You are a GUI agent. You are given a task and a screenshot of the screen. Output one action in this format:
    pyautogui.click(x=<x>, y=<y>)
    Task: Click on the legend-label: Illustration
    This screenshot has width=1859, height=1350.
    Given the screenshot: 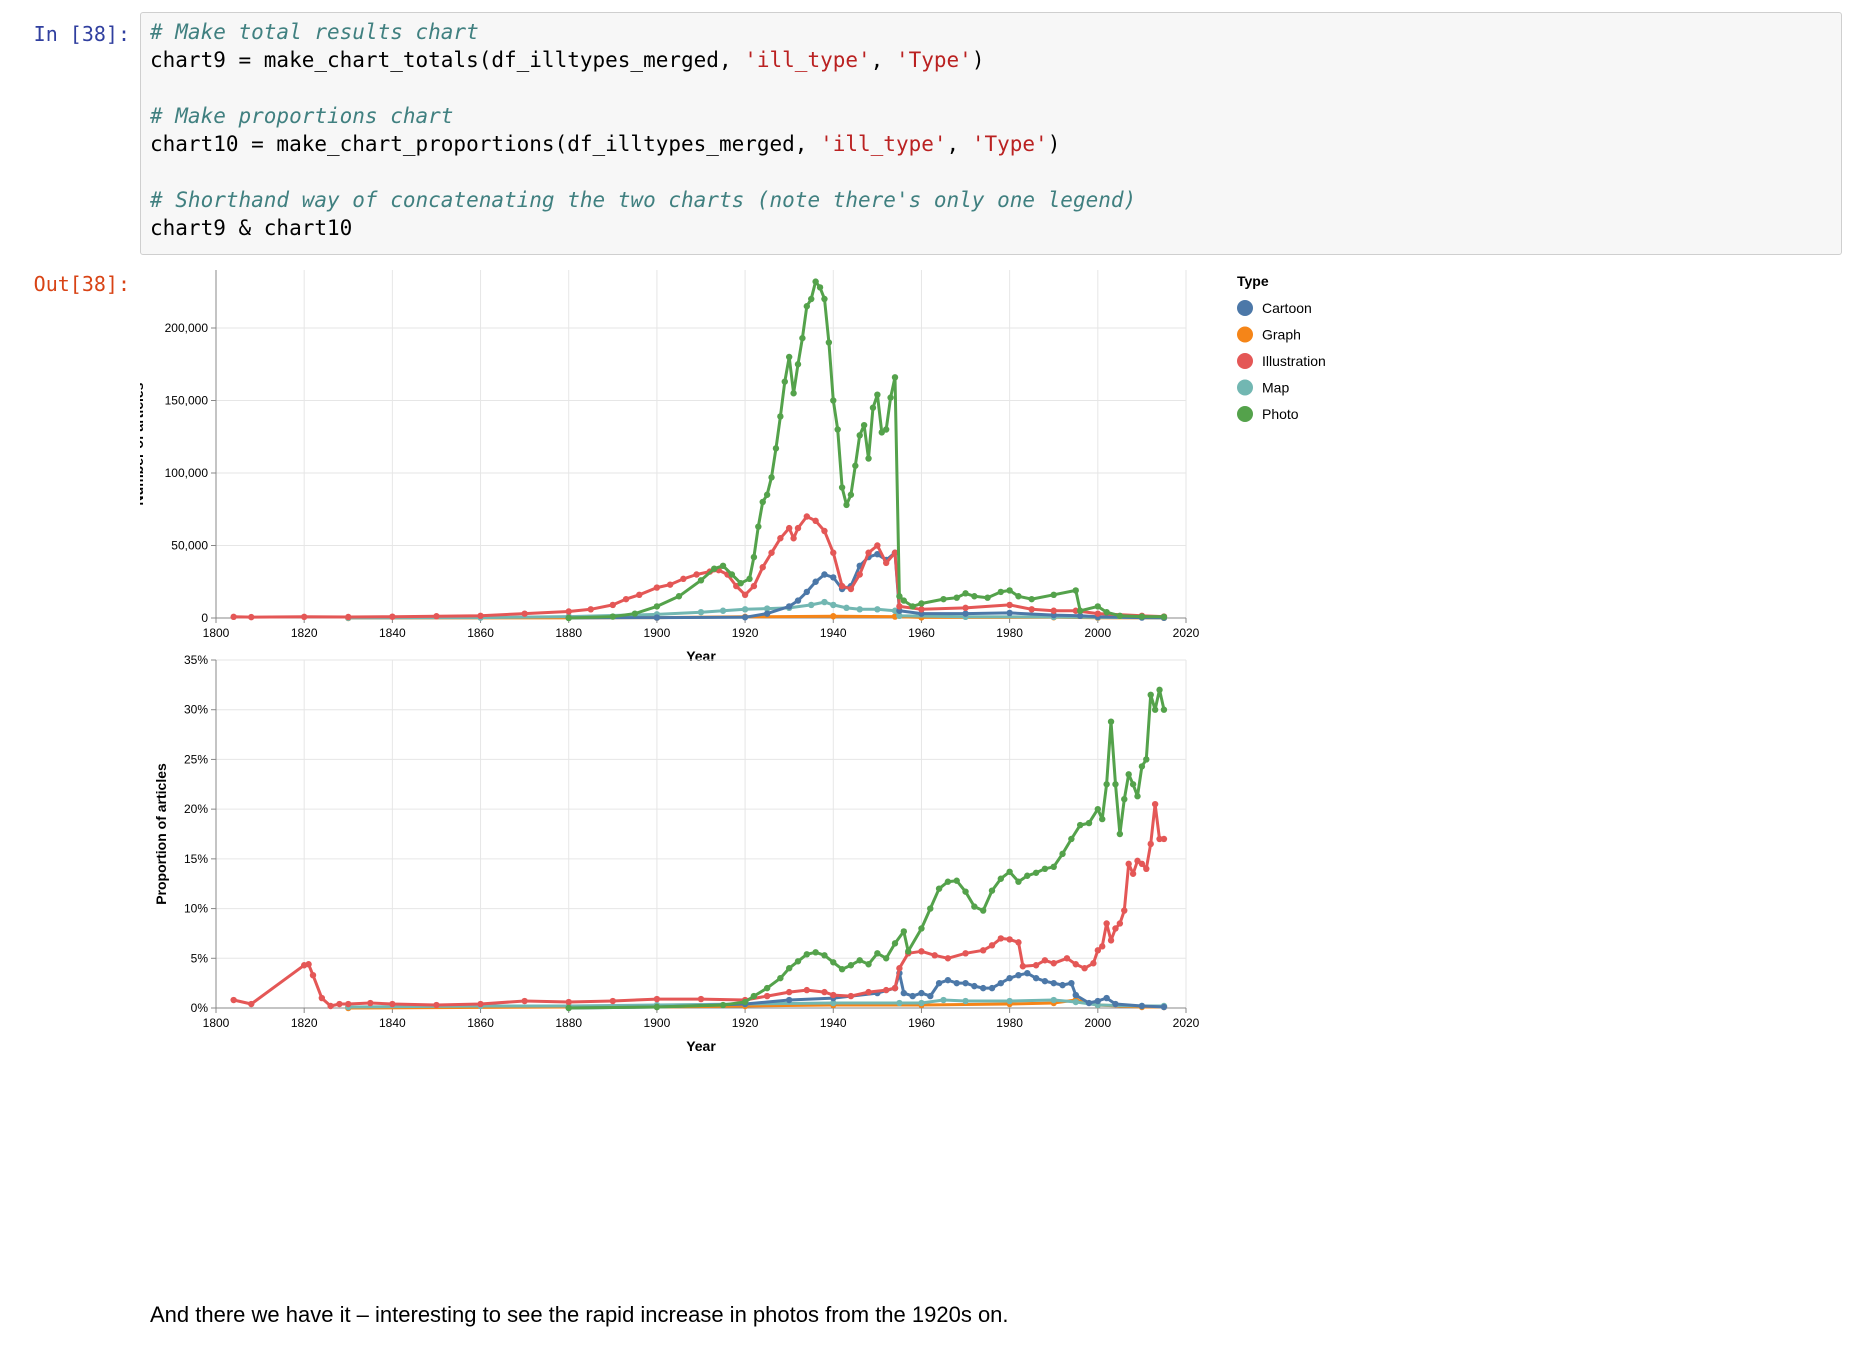 What is the action you would take?
    pyautogui.click(x=1294, y=361)
    